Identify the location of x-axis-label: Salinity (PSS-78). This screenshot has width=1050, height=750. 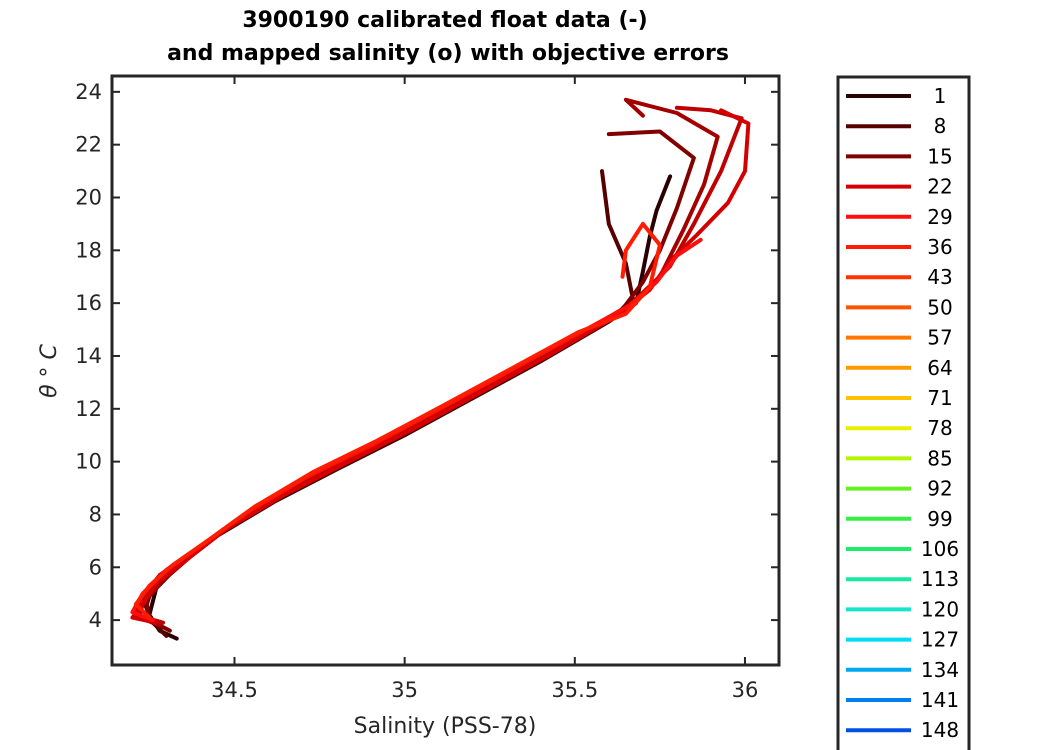
(445, 726).